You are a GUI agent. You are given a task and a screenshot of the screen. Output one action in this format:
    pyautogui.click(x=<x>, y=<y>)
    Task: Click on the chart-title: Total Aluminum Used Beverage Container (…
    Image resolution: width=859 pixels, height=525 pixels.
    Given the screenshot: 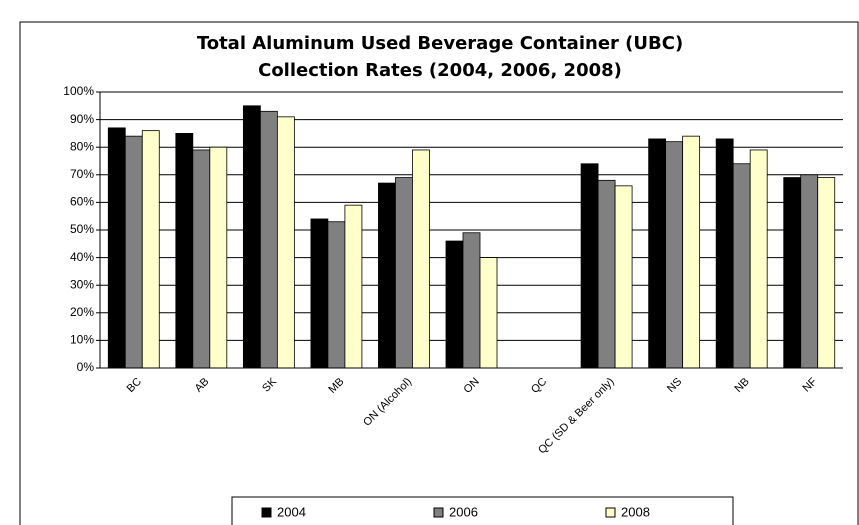 What is the action you would take?
    pyautogui.click(x=440, y=43)
    